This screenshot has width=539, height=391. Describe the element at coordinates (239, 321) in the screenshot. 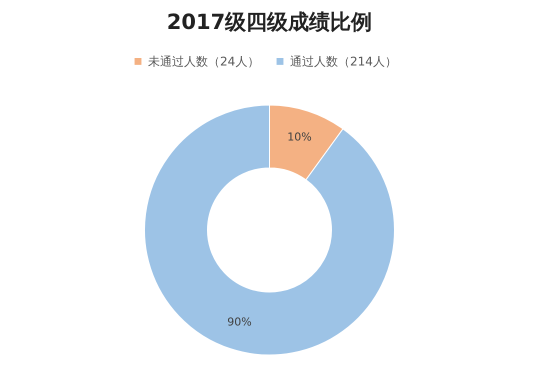

I see `data-label: 90%` at that location.